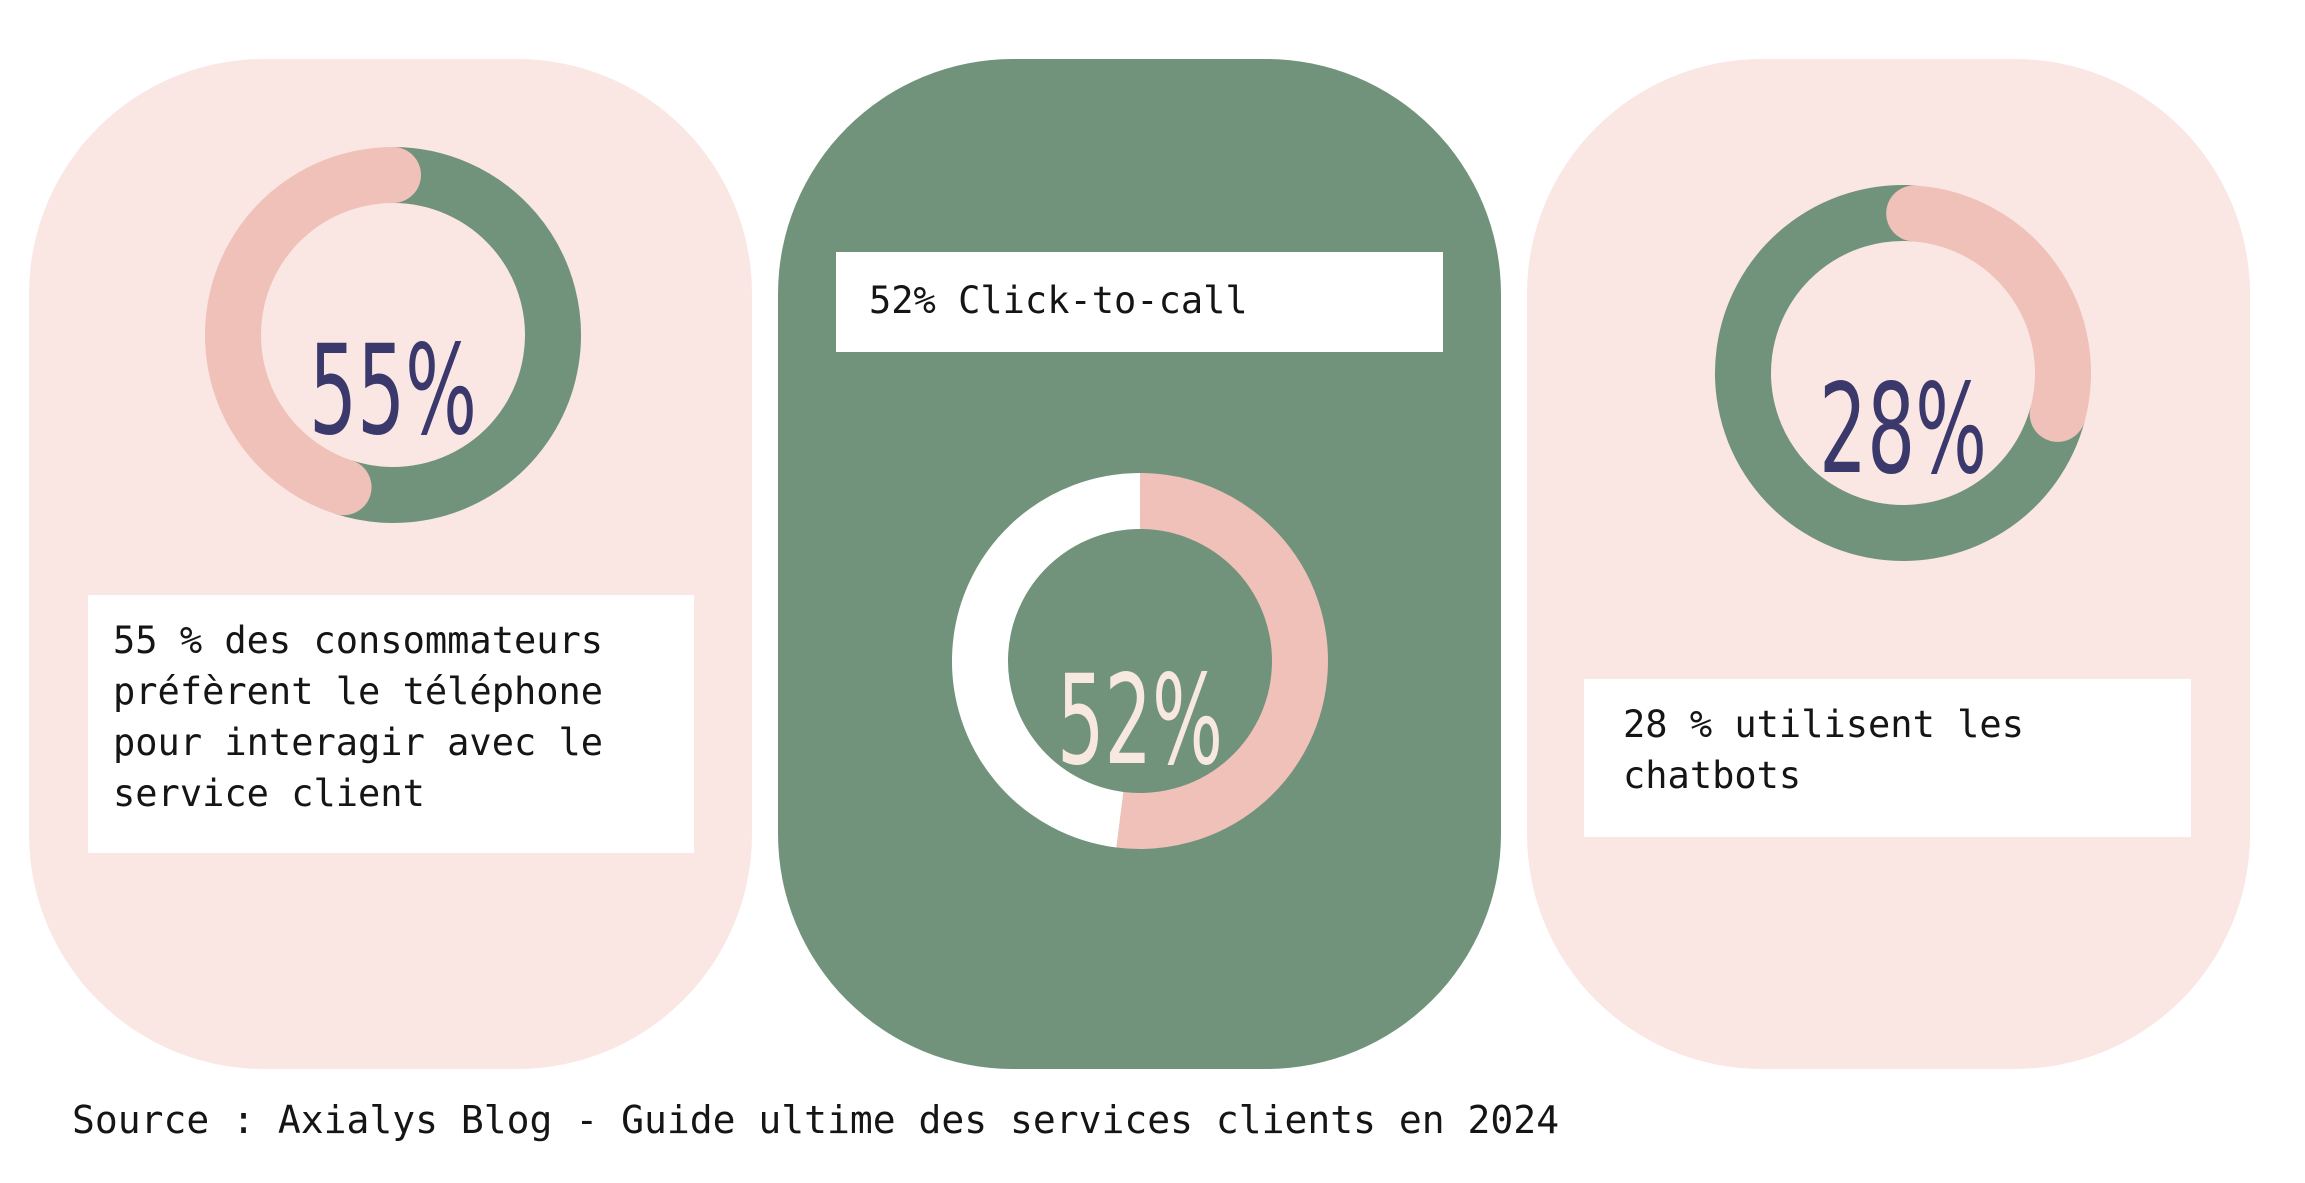 This screenshot has height=1183, width=2305. Describe the element at coordinates (1903, 430) in the screenshot. I see `donut-3-percent-label: 28%` at that location.